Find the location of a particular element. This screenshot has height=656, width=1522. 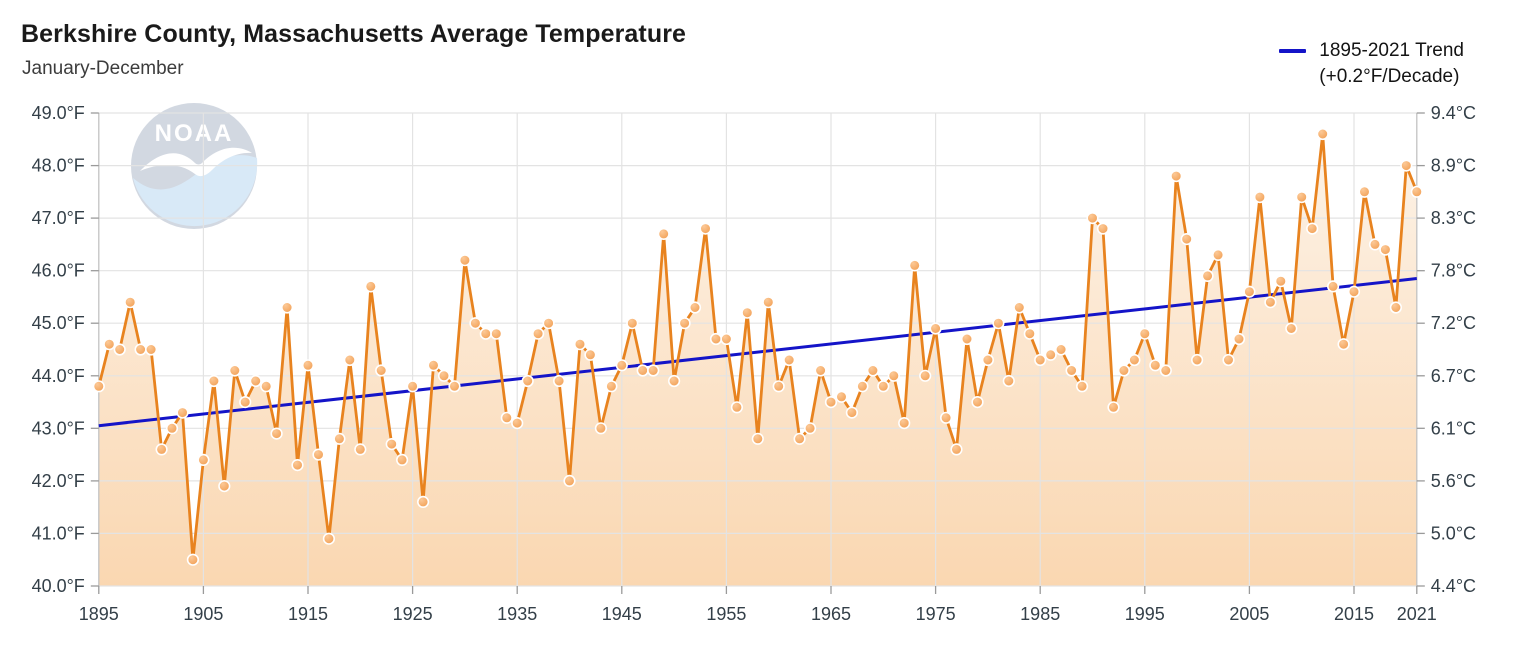

svg-text: 5.6°C is located at coordinates (1453, 481).